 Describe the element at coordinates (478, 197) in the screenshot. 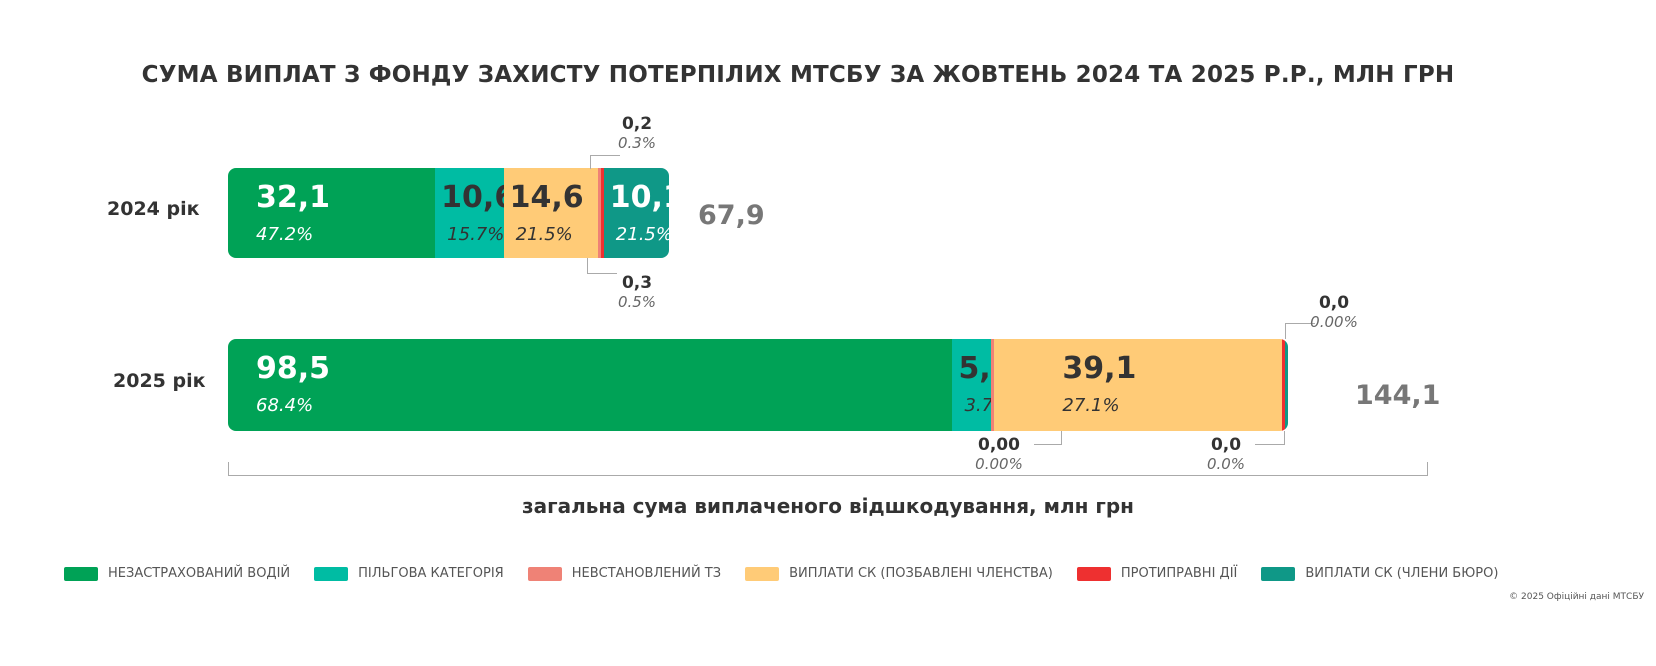

I see `segment-value: 10,6` at that location.